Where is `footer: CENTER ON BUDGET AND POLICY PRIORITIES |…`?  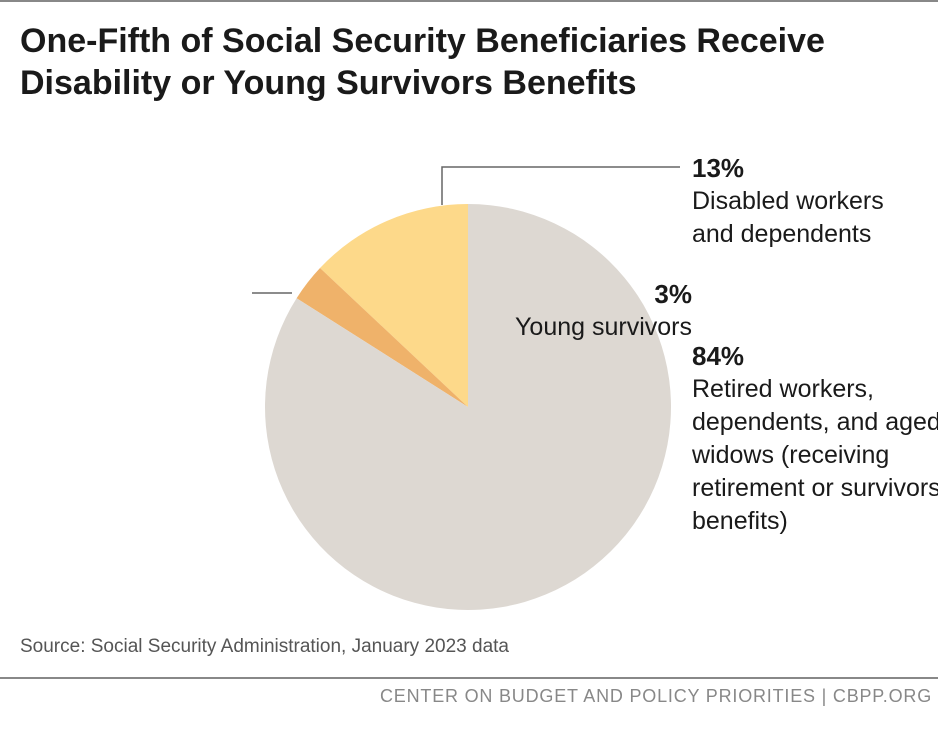
footer: CENTER ON BUDGET AND POLICY PRIORITIES |… is located at coordinates (656, 696).